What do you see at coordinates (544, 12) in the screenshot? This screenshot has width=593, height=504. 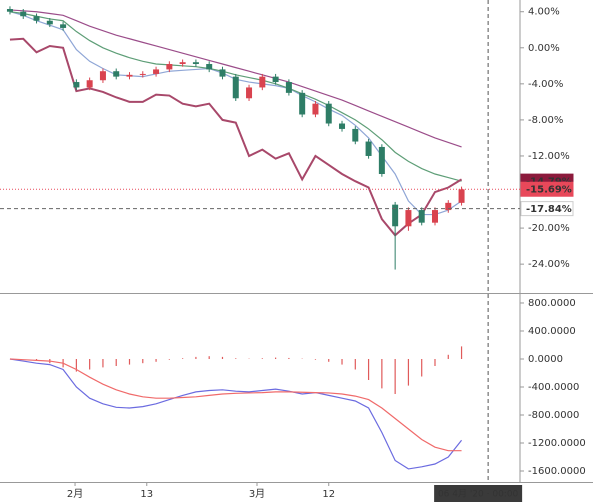 I see `y-tick-label: 4.00%` at bounding box center [544, 12].